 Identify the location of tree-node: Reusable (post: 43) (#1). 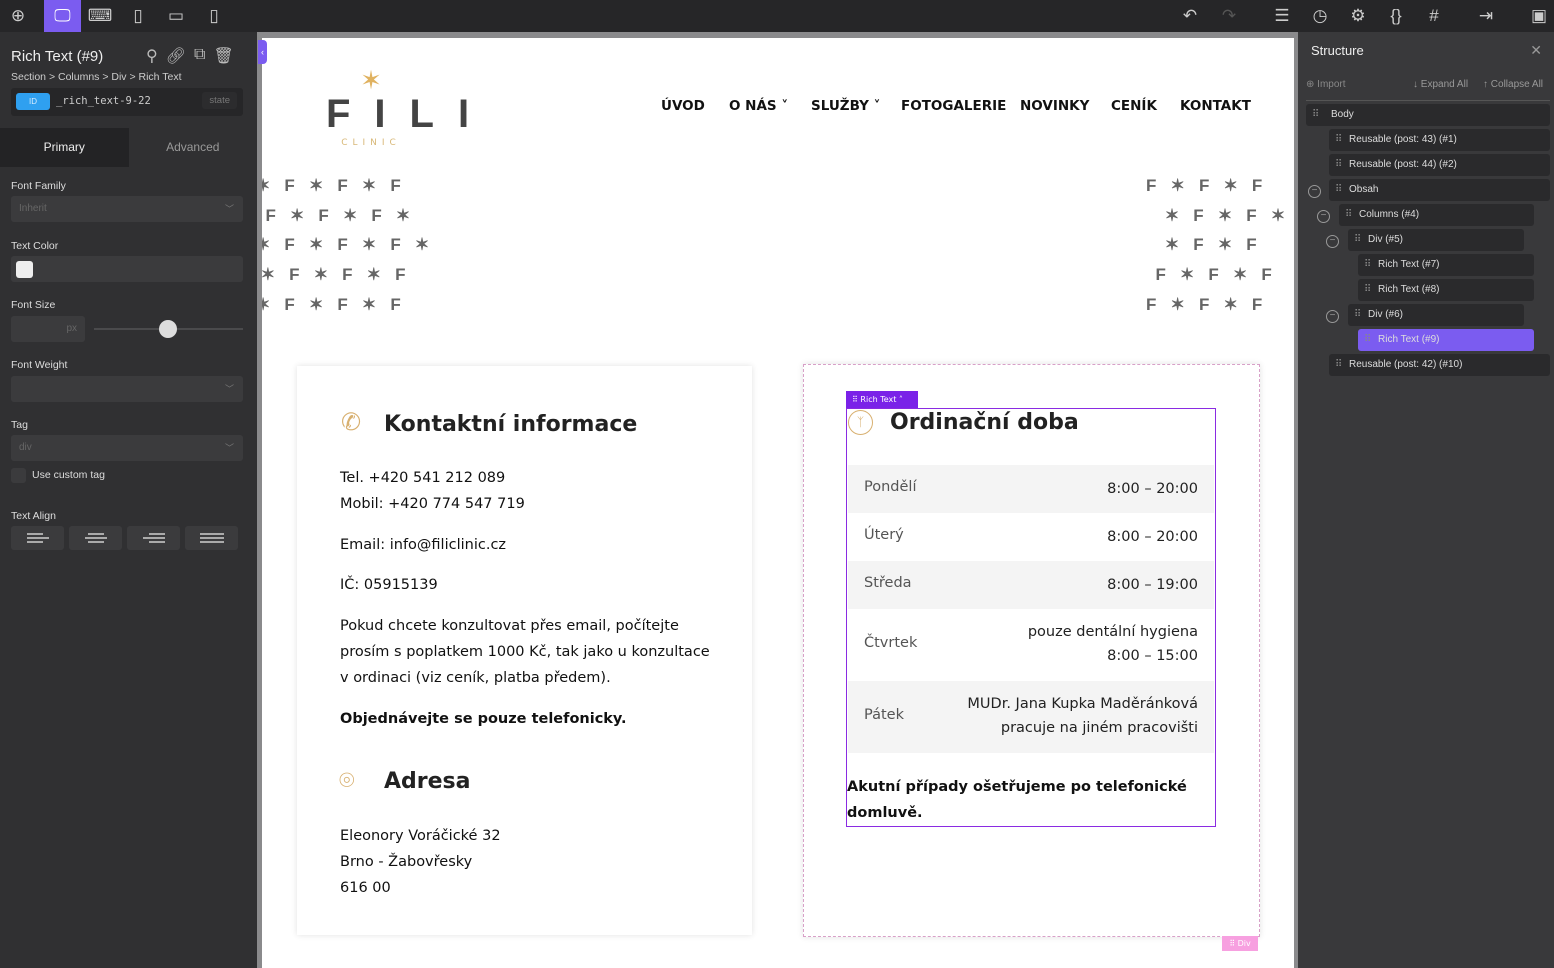
(1439, 140).